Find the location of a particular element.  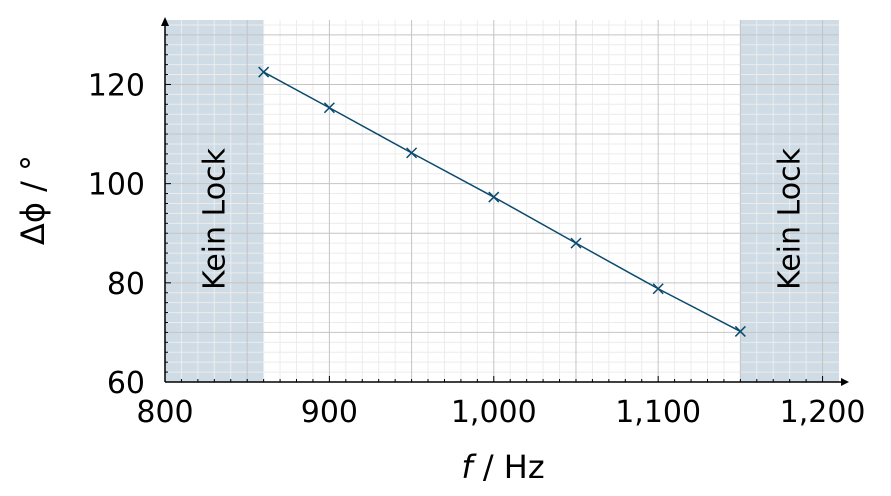

y-tick-label: 80 is located at coordinates (126, 284).